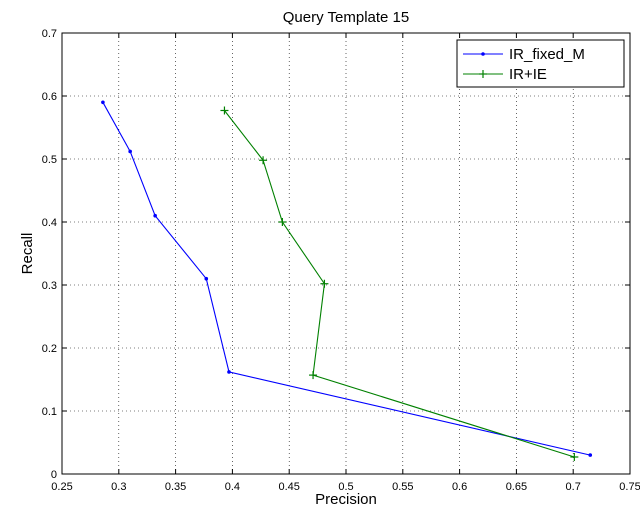 The image size is (640, 510). Describe the element at coordinates (49, 160) in the screenshot. I see `y-tick-label: 0.5` at that location.